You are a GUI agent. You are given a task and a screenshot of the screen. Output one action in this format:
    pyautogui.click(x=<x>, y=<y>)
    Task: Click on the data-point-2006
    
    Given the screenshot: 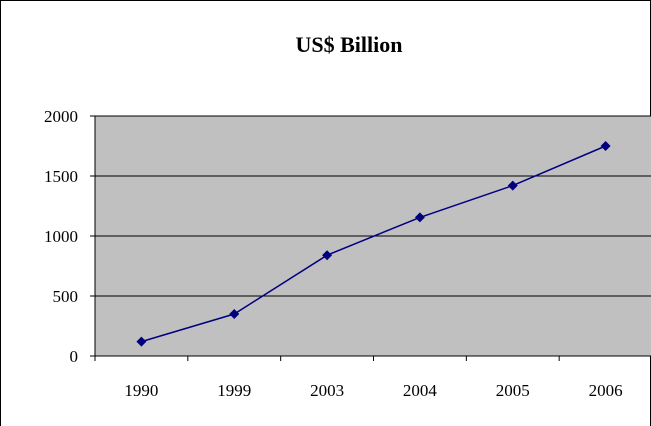 What is the action you would take?
    pyautogui.click(x=605, y=146)
    